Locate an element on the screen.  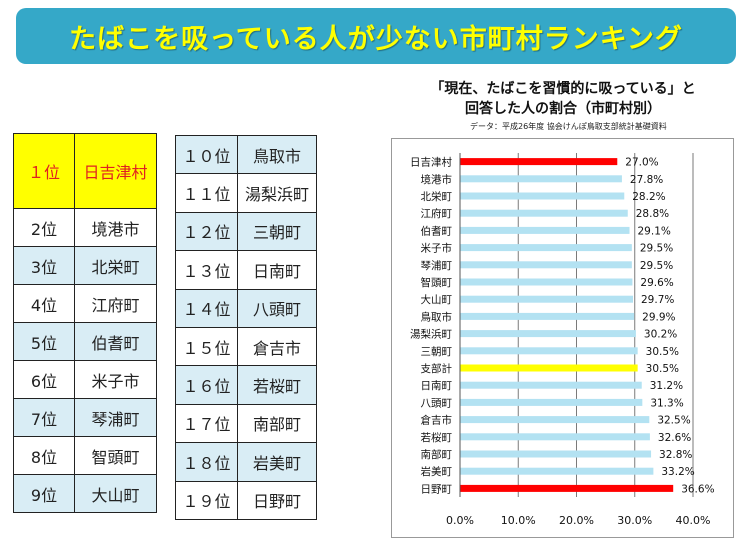
municipality-cell: 湯梨浜町 is located at coordinates (277, 193).